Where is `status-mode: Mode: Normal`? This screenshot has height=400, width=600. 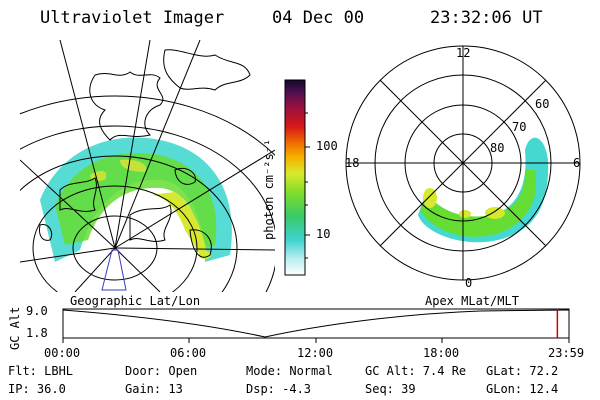 status-mode: Mode: Normal is located at coordinates (289, 371).